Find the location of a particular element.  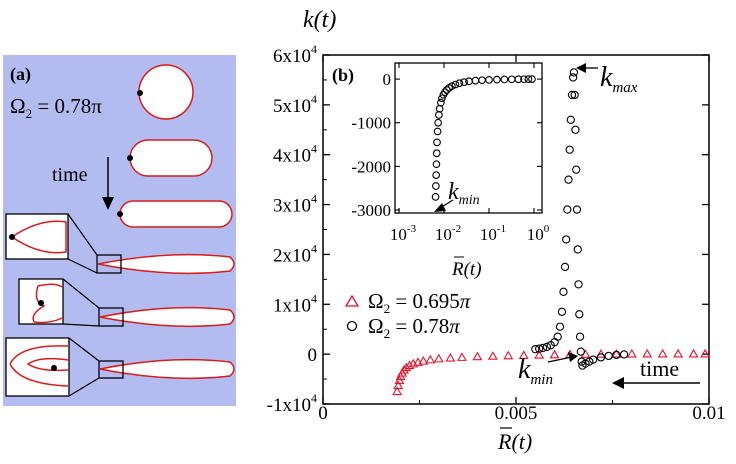

legend-marker-triangle is located at coordinates (352, 300).